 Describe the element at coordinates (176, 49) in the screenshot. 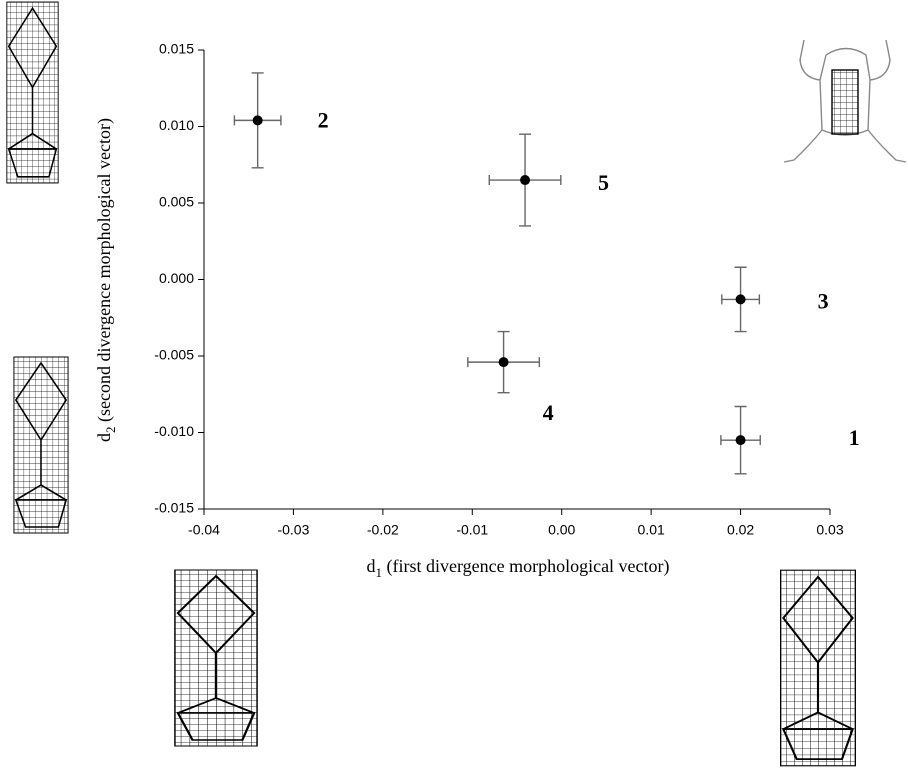

I see `y-tick-label: 0.015` at that location.